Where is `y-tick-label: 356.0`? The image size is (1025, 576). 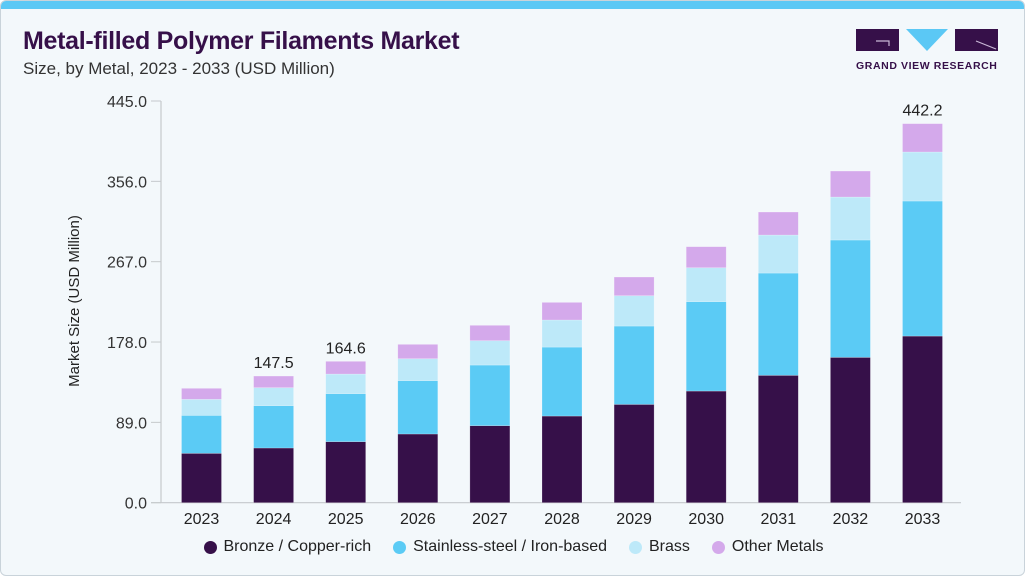 y-tick-label: 356.0 is located at coordinates (127, 182).